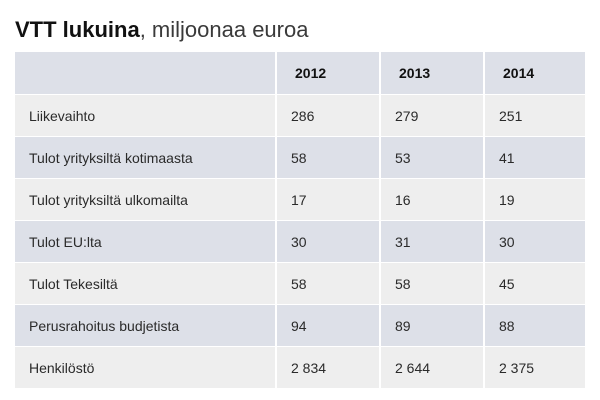  What do you see at coordinates (146, 325) in the screenshot?
I see `row-label: Perusrahoitus budjetista` at bounding box center [146, 325].